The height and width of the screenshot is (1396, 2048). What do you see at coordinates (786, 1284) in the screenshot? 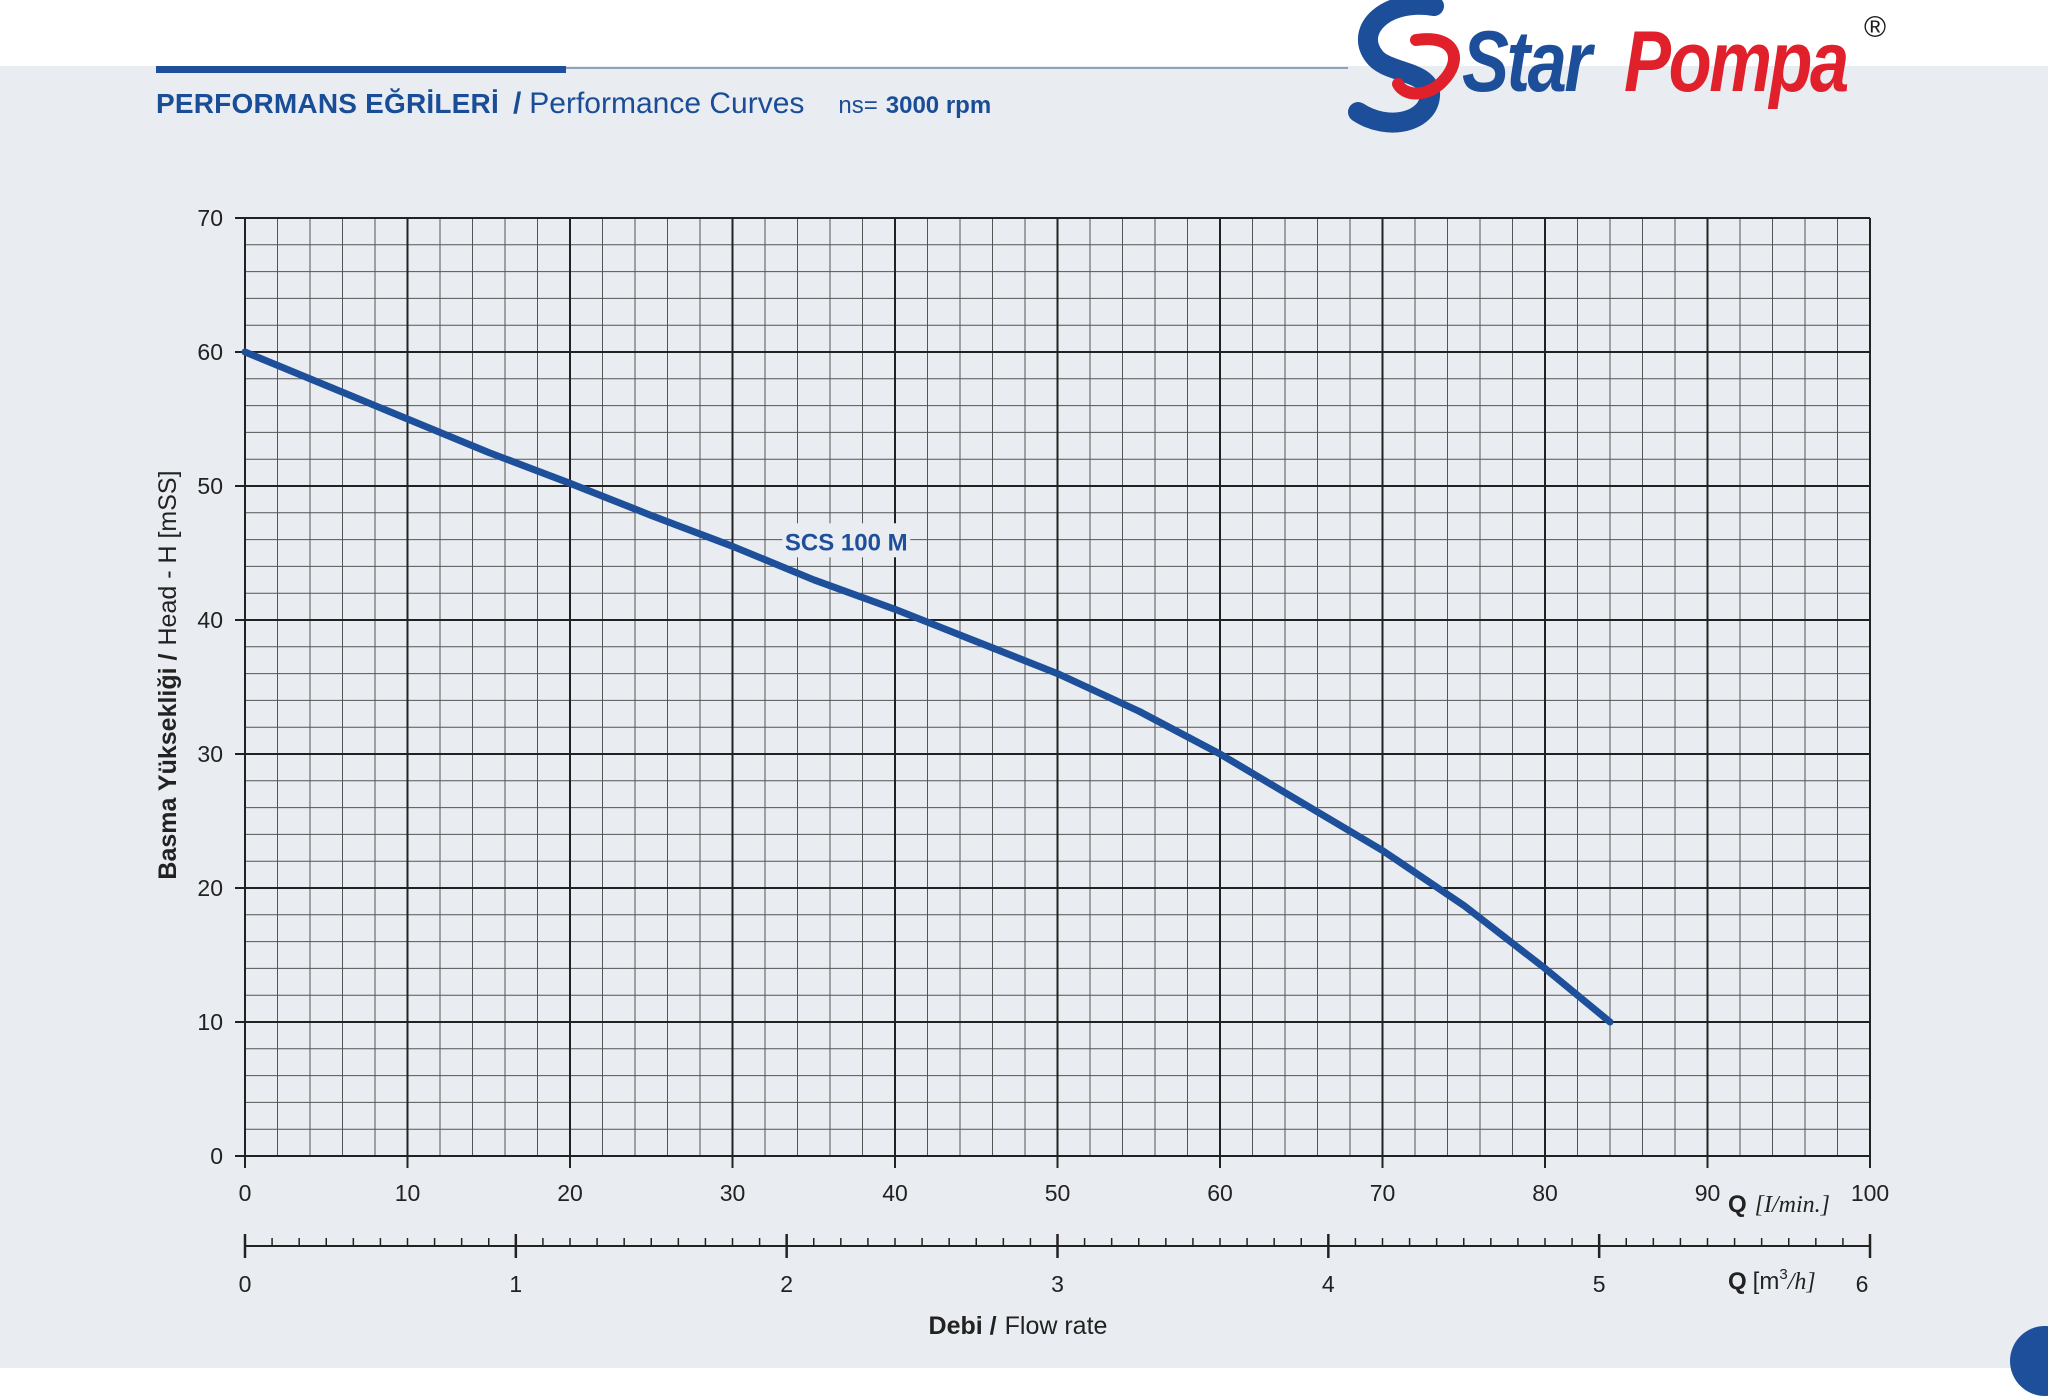
I see `secondary-tick-label: 2` at bounding box center [786, 1284].